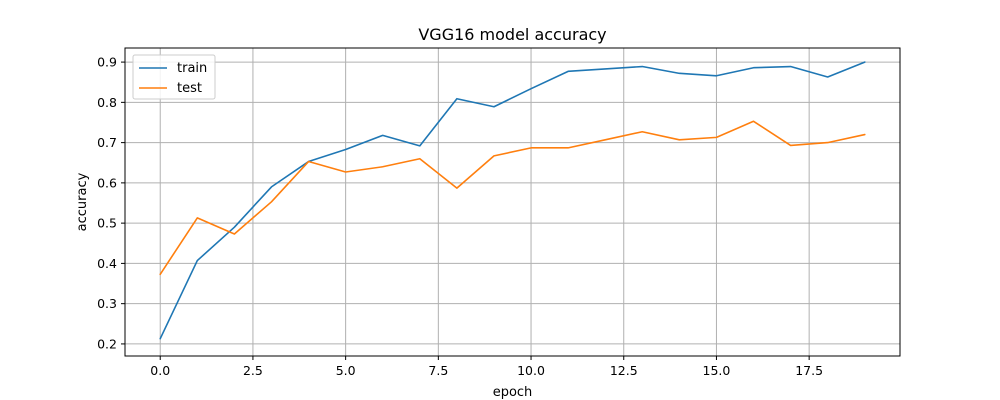  I want to click on y-axis-label: accuracy, so click(82, 201).